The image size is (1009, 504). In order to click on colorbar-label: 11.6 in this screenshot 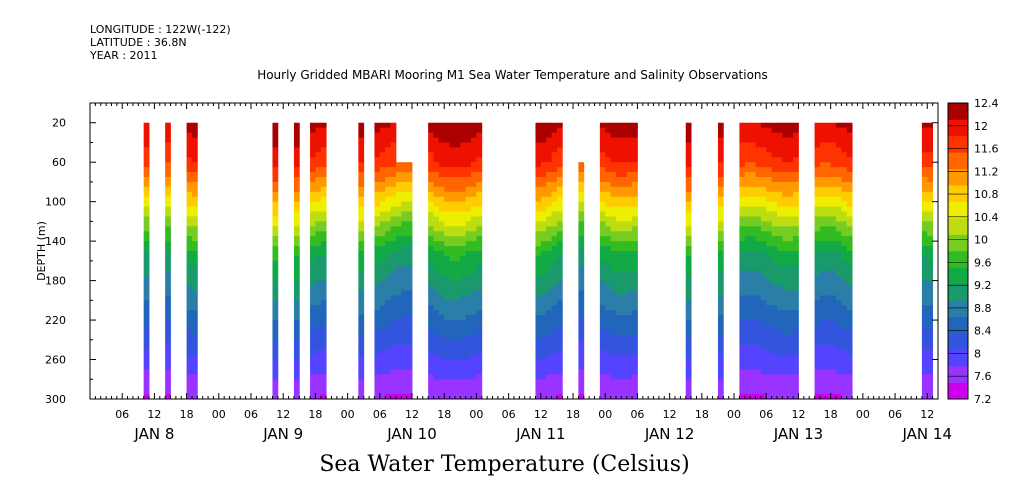, I will do `click(986, 149)`.